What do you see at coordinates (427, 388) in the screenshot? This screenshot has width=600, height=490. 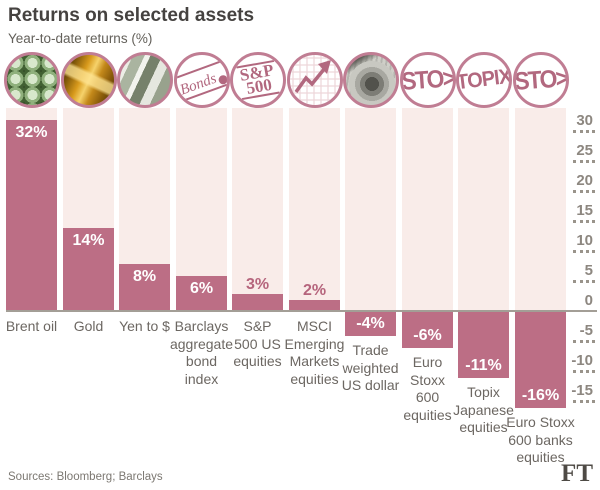 I see `bar-category-label: Euro Stoxx 600 equities` at bounding box center [427, 388].